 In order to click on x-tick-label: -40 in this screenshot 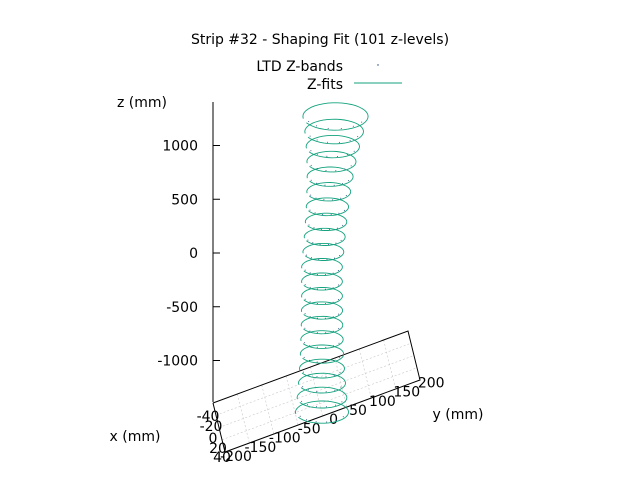, I will do `click(208, 417)`.